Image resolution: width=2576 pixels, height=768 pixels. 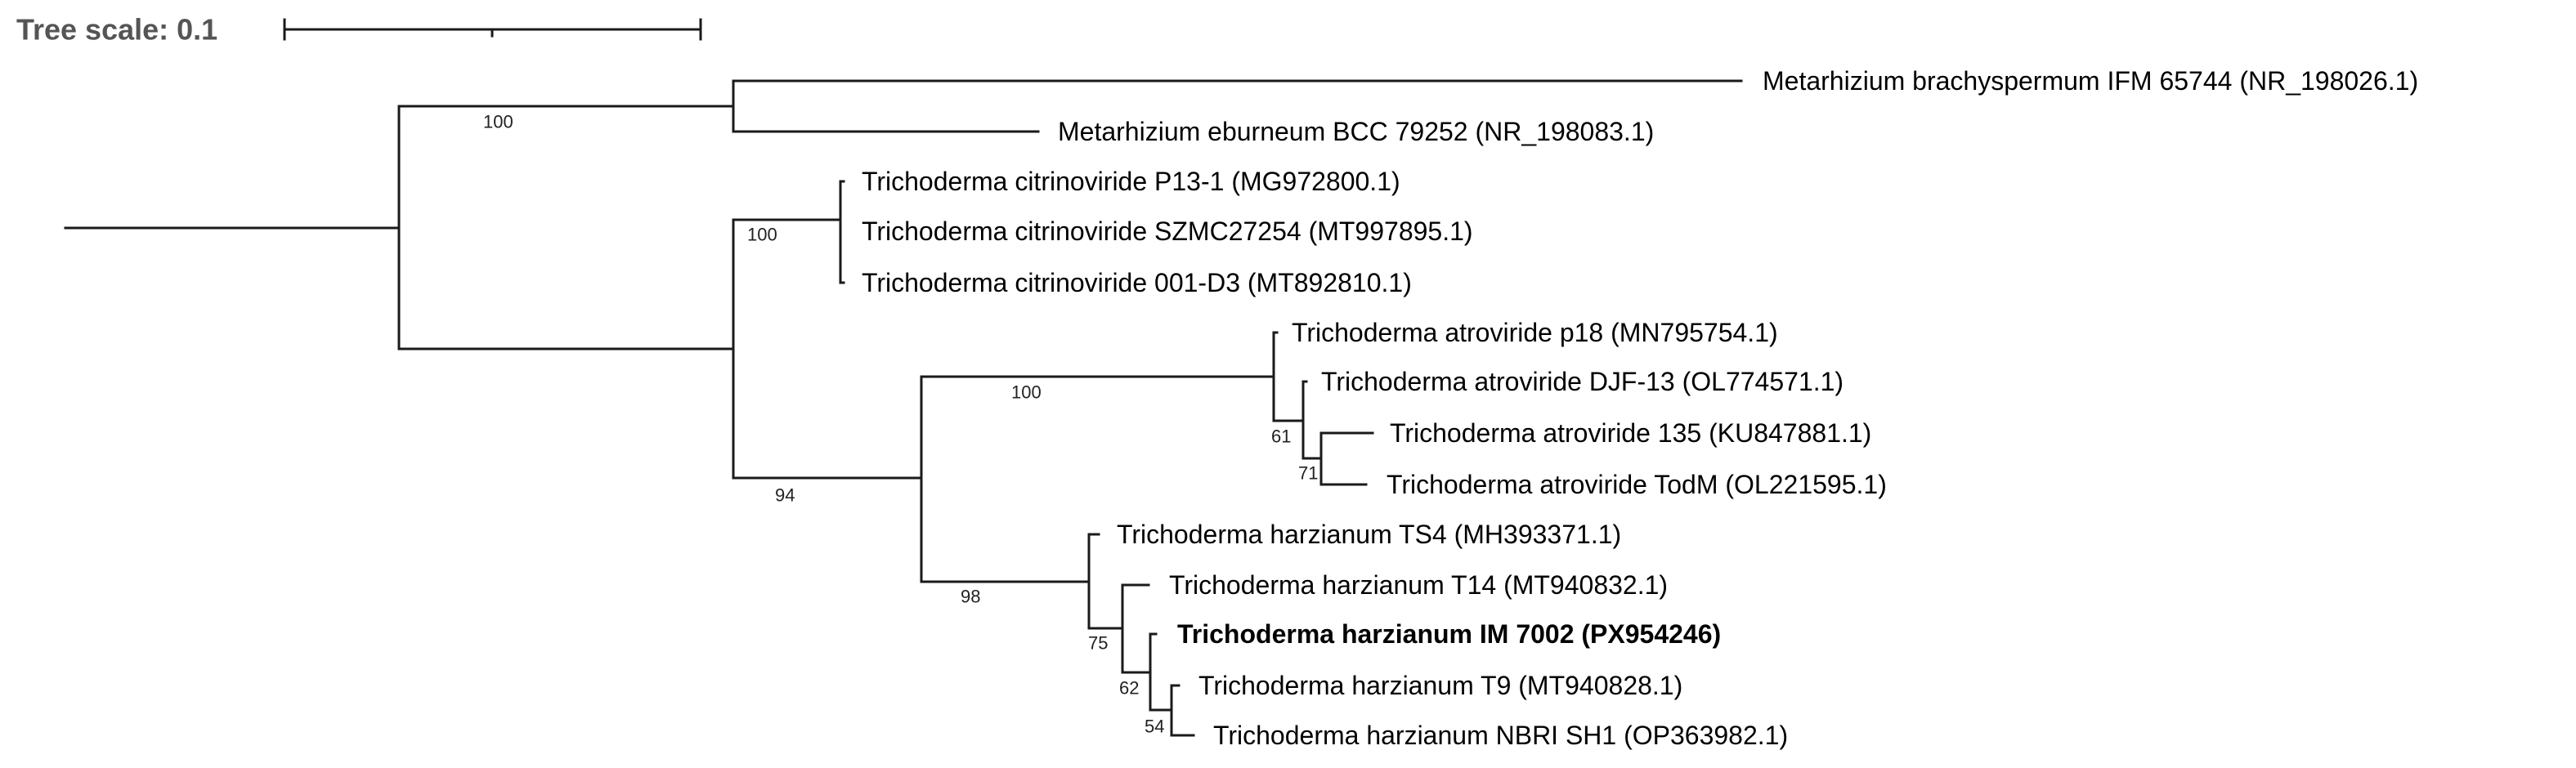 What do you see at coordinates (1419, 585) in the screenshot?
I see `leaf-label: Trichoderma harzianum T14 (MT940832.1)` at bounding box center [1419, 585].